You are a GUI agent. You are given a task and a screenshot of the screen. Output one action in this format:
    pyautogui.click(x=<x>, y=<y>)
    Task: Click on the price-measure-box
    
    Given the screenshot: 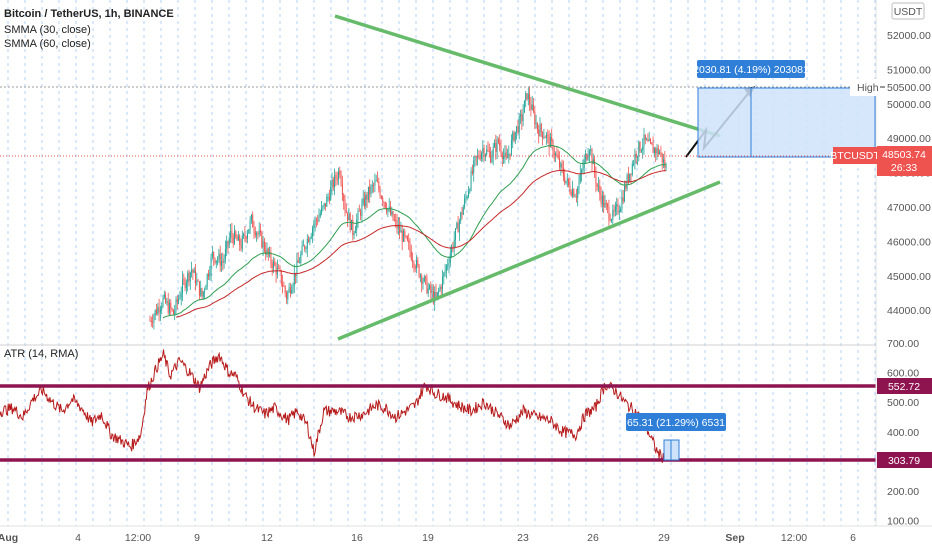 What is the action you would take?
    pyautogui.click(x=786, y=122)
    